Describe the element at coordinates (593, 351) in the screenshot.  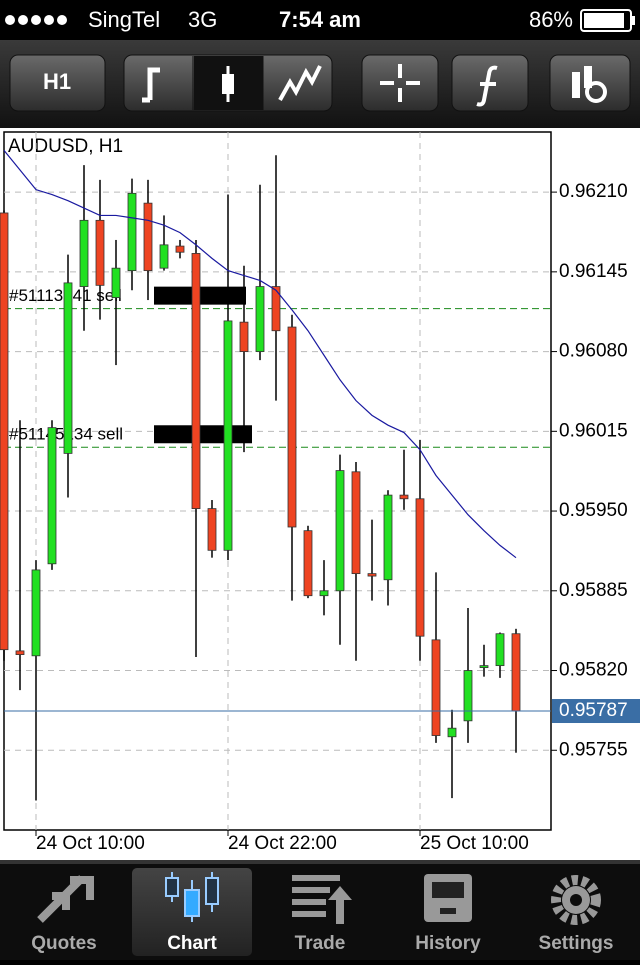
I see `y-tick-label: 0.96080` at that location.